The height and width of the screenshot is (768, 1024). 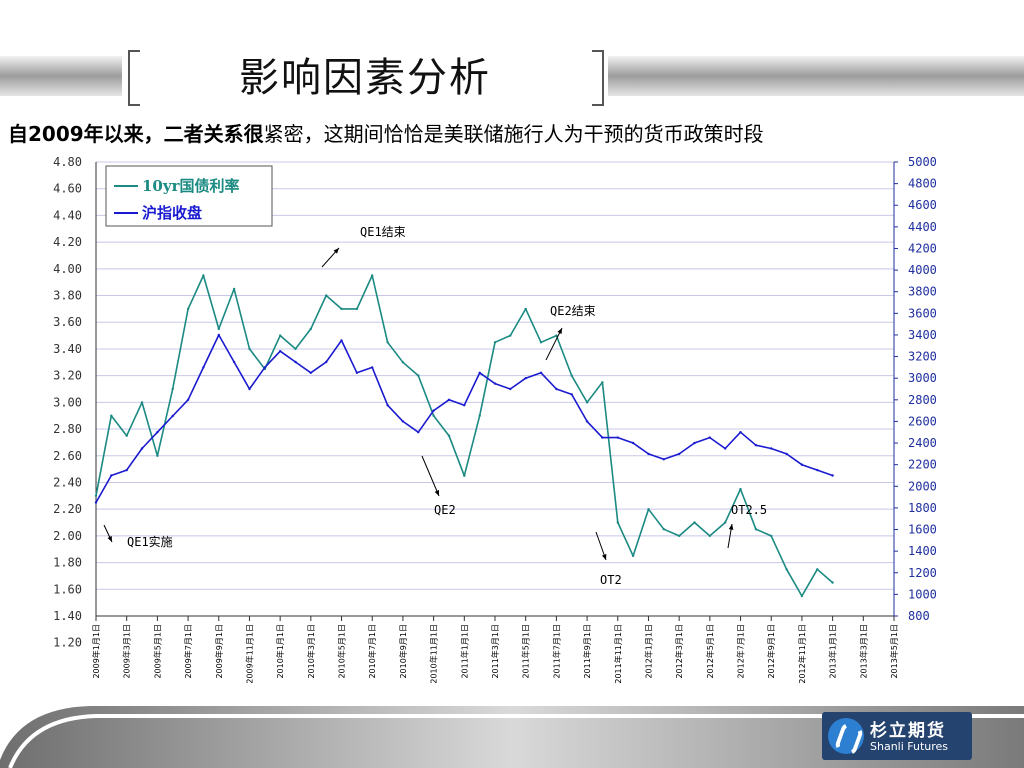 What do you see at coordinates (833, 651) in the screenshot?
I see `x-tick-label: 2013年1月1日` at bounding box center [833, 651].